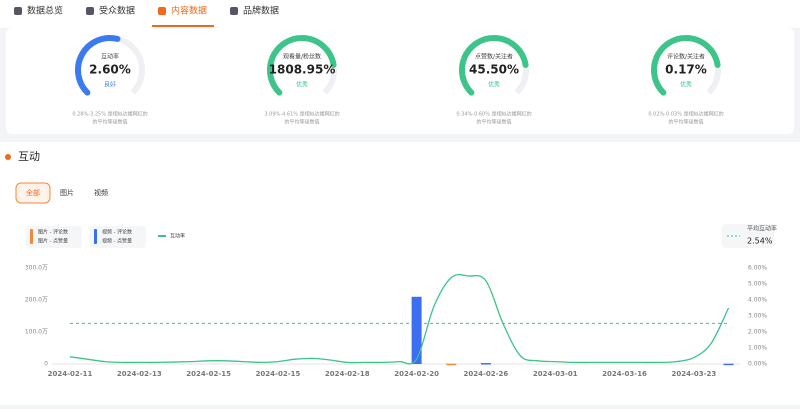  I want to click on gauge-note: 3.09%-4.61% 是相似达播网红的, so click(301, 114).